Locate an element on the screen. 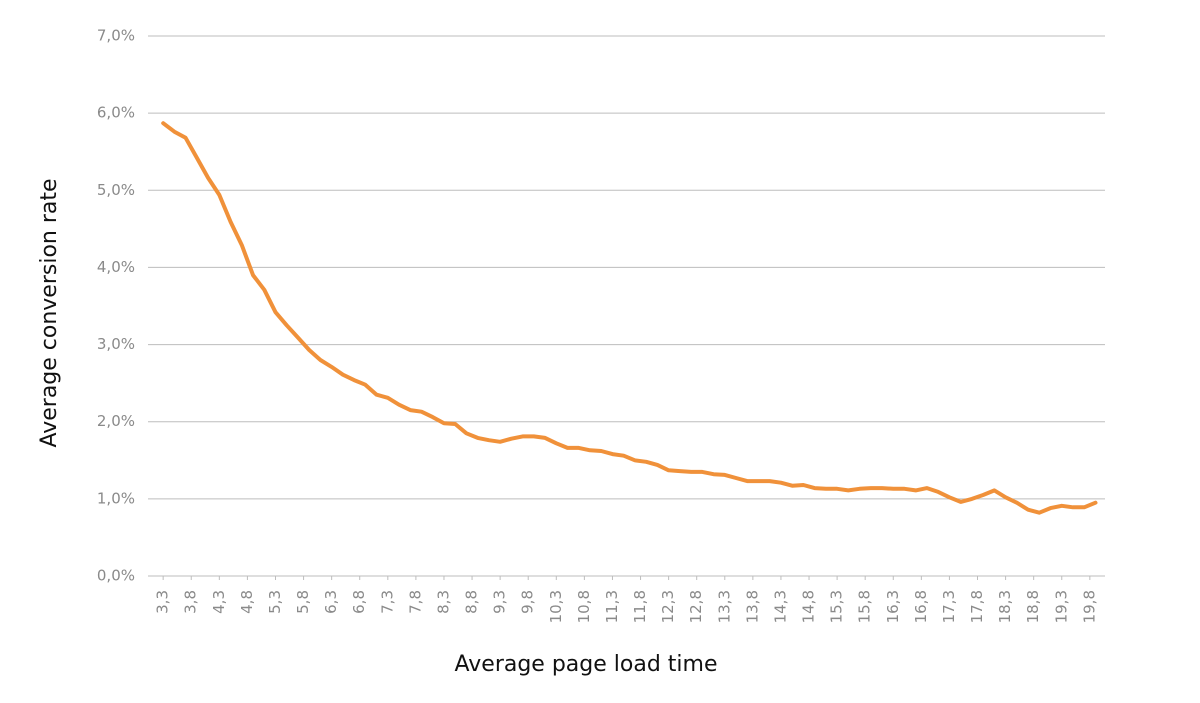  y-tick-label: 6,0% is located at coordinates (116, 113).